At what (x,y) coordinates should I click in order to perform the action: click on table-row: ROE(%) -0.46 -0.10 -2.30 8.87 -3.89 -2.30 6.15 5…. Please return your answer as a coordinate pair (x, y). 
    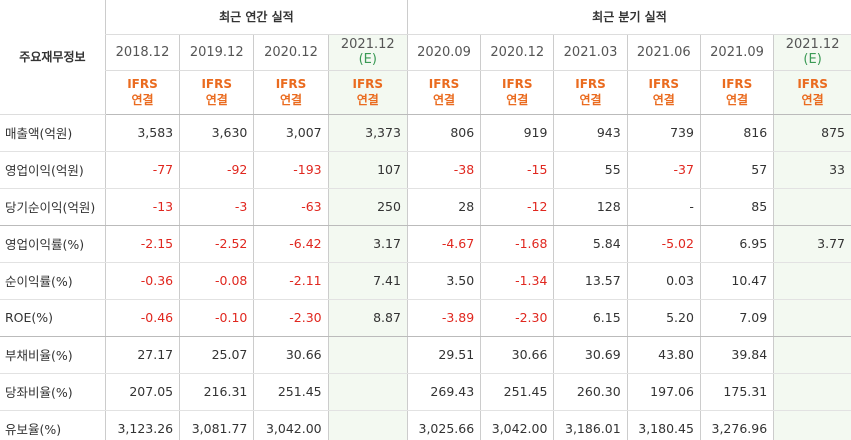
    Looking at the image, I should click on (425, 318).